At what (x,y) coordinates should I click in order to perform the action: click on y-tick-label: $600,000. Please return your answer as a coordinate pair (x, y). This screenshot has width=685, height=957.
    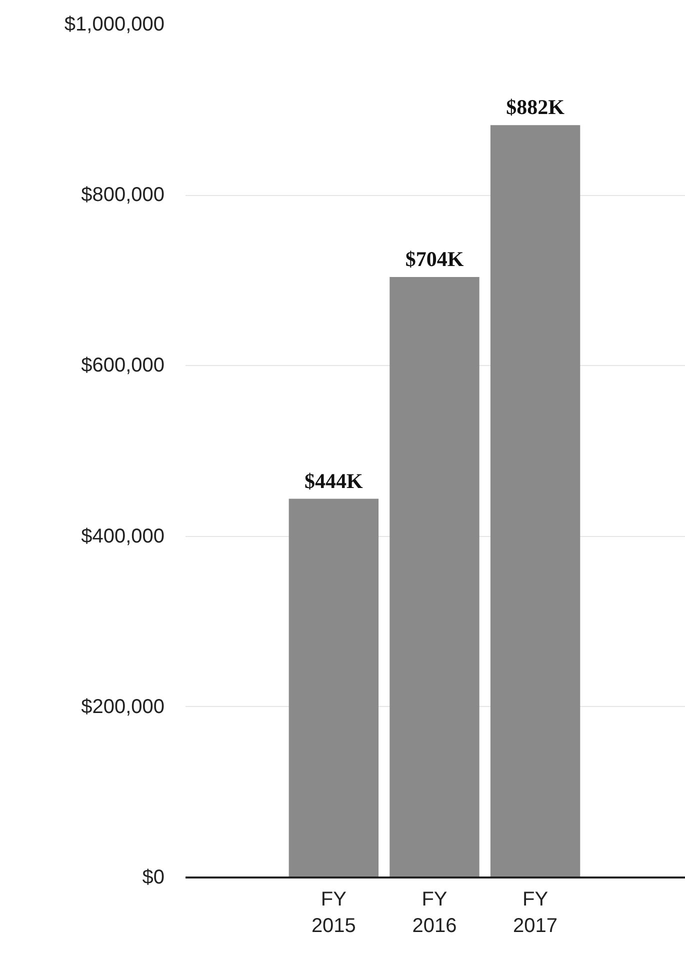
    Looking at the image, I should click on (123, 365).